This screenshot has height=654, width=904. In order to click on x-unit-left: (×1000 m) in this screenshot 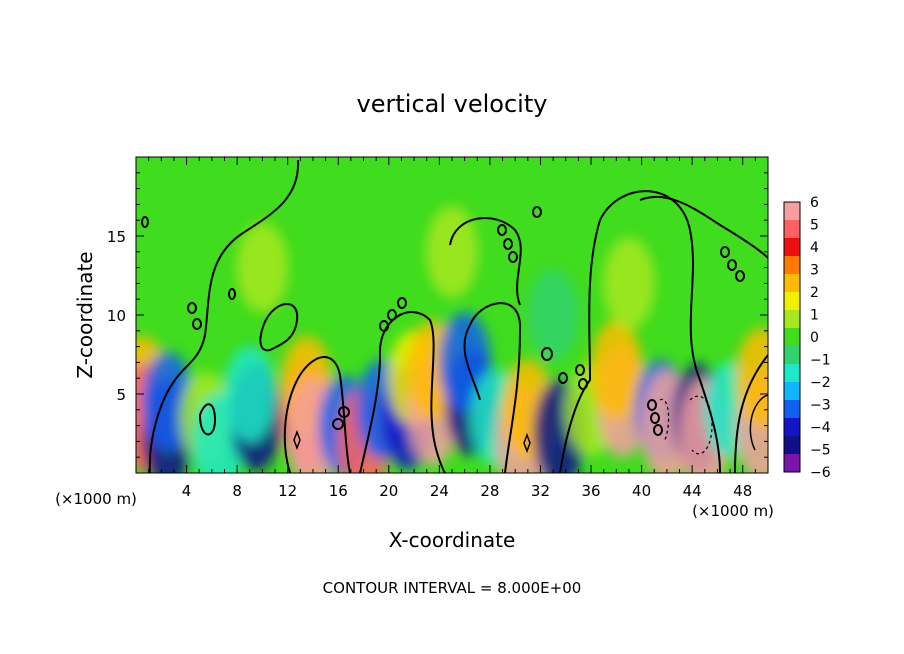, I will do `click(96, 499)`.